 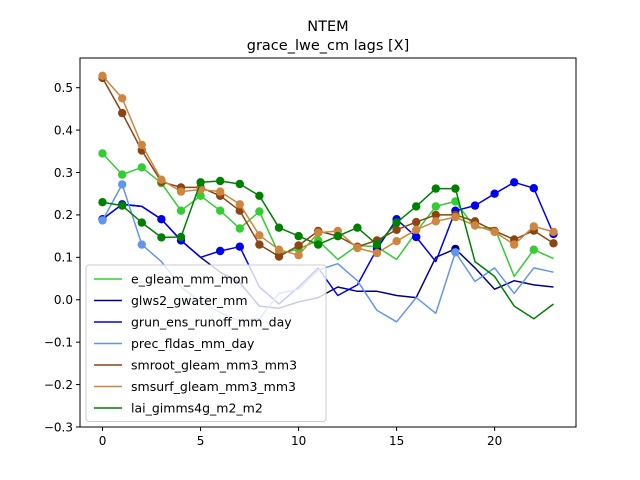 I want to click on x-tick-label: 0, so click(x=103, y=441).